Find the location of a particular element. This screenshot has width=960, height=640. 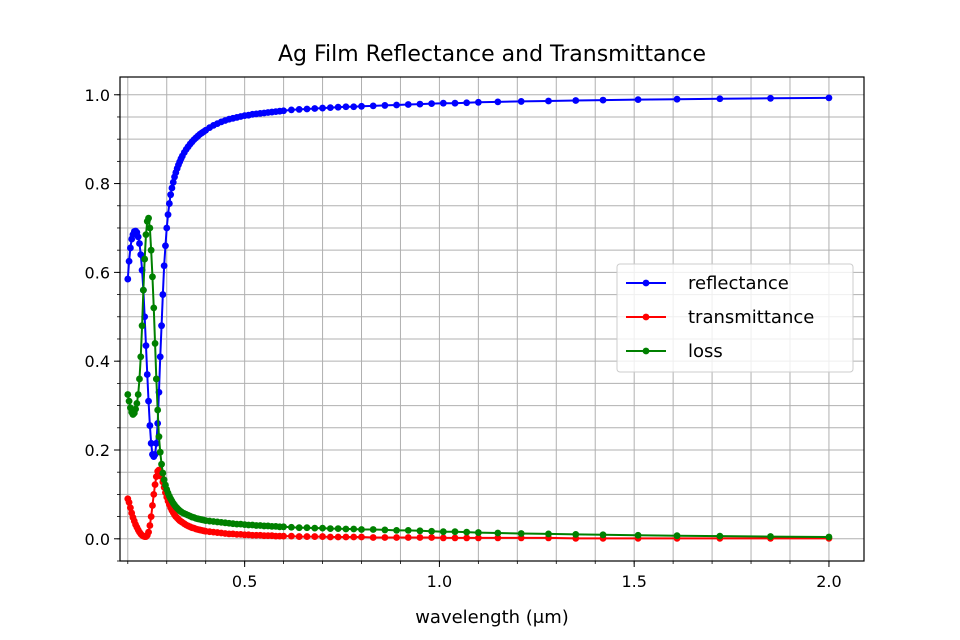

chart-title: Ag Film Reflectance and Transmittance is located at coordinates (492, 54).